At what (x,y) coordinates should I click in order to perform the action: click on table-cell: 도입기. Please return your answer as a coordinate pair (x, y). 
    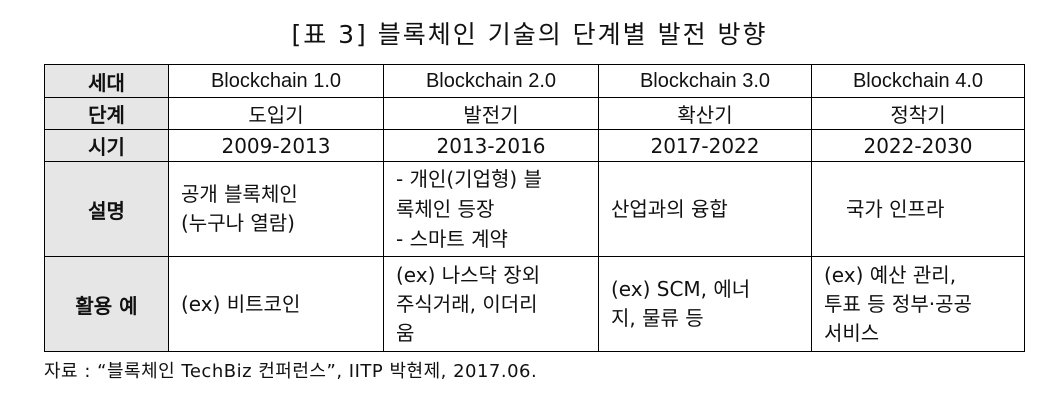
    Looking at the image, I should click on (276, 113).